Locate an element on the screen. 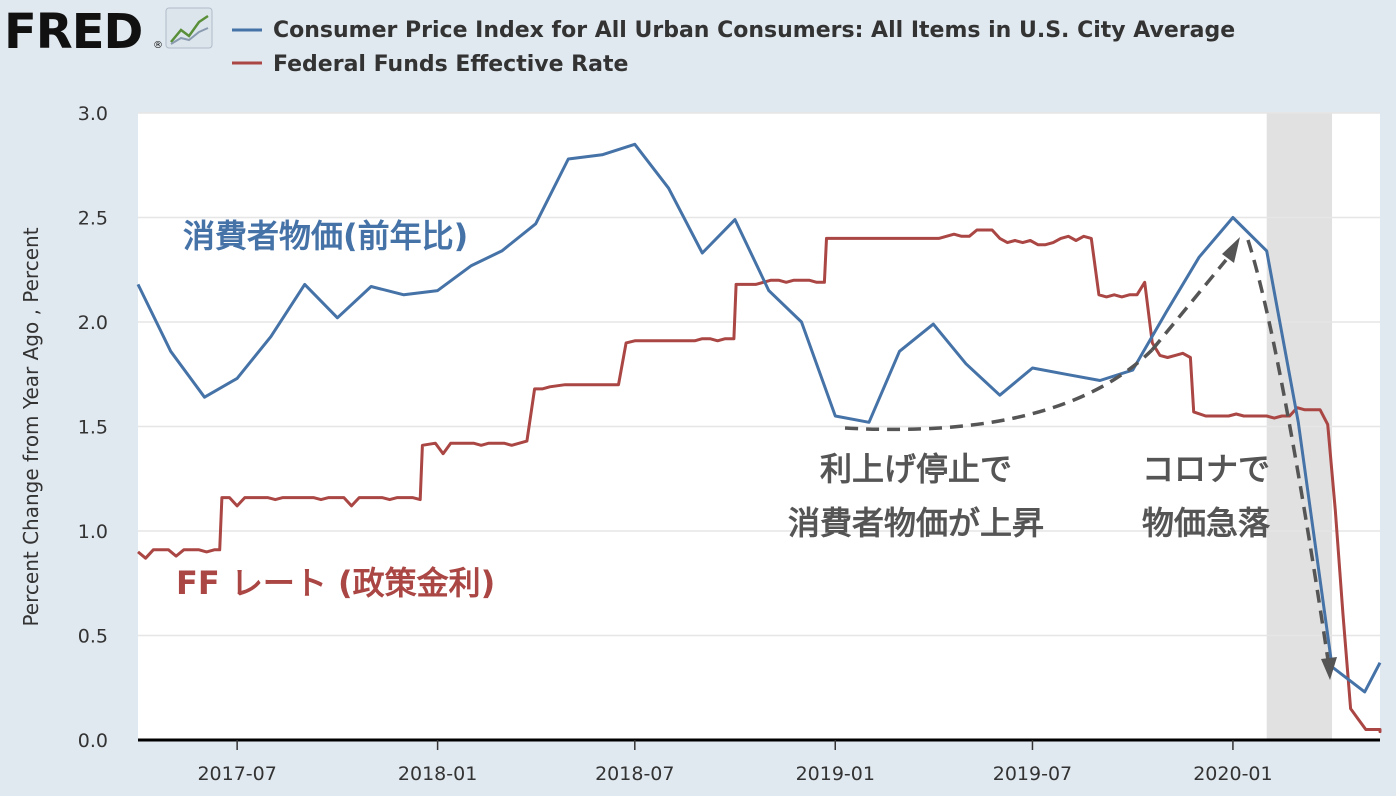 This screenshot has width=1396, height=796. annotation-corona-line2: 物価急落 is located at coordinates (1206, 523).